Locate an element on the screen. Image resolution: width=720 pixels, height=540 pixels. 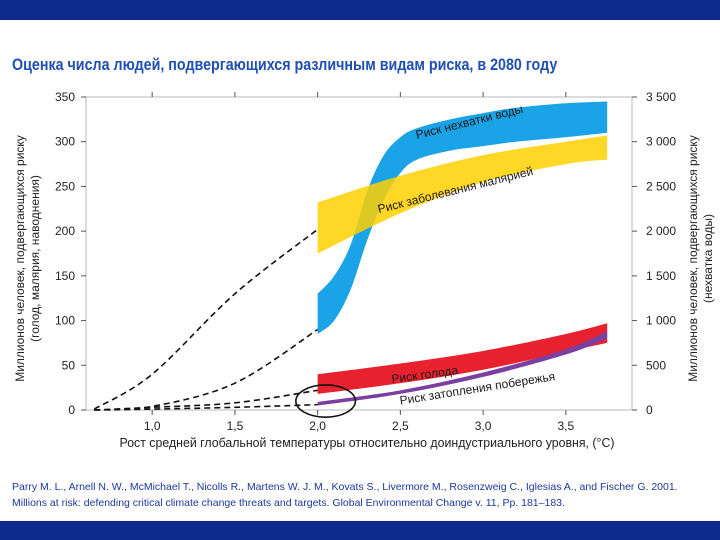
dashed-line-Риск нехватки воды (до 2°C) is located at coordinates (206, 369).